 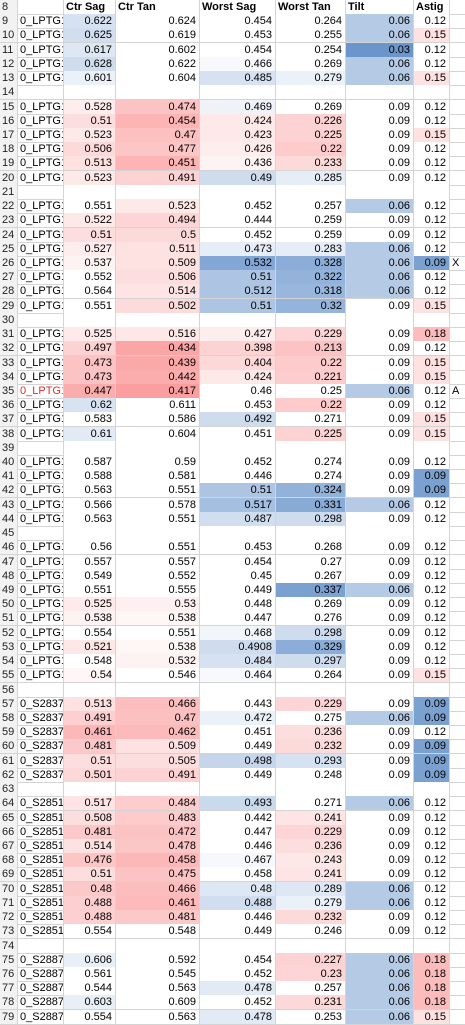 I want to click on worst-sag-cell: 0.472, so click(x=238, y=718).